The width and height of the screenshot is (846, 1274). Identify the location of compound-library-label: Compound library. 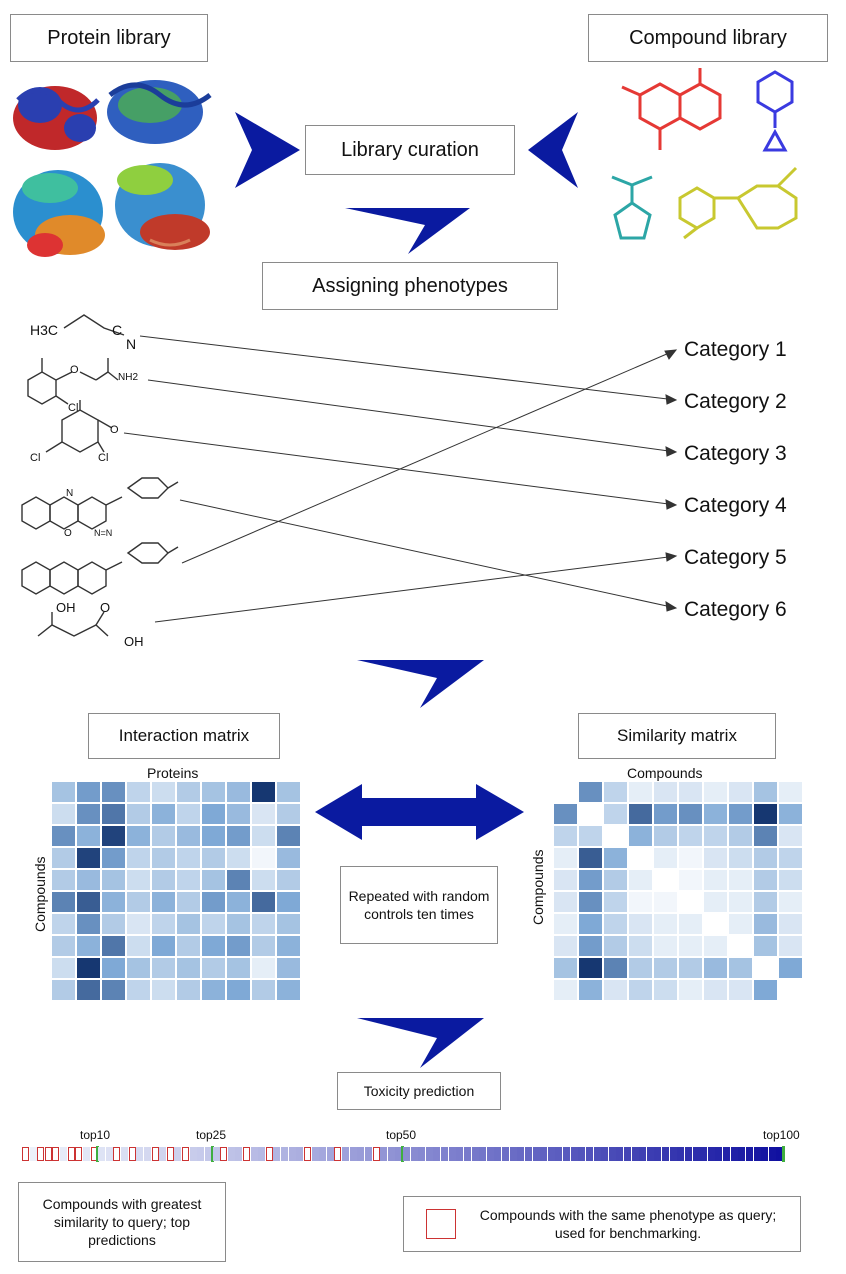
(708, 37).